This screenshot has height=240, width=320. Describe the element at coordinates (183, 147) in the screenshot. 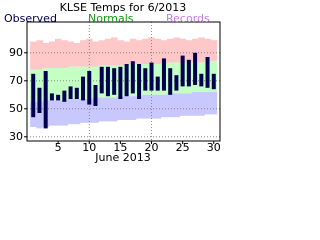

I see `x-tick-label: 25` at that location.